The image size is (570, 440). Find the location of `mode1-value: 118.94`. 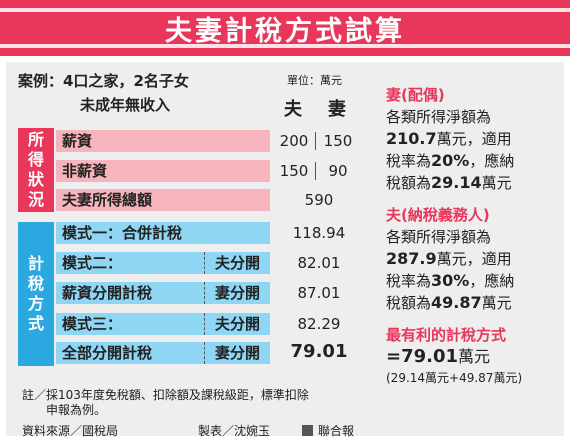

mode1-value: 118.94 is located at coordinates (319, 233).